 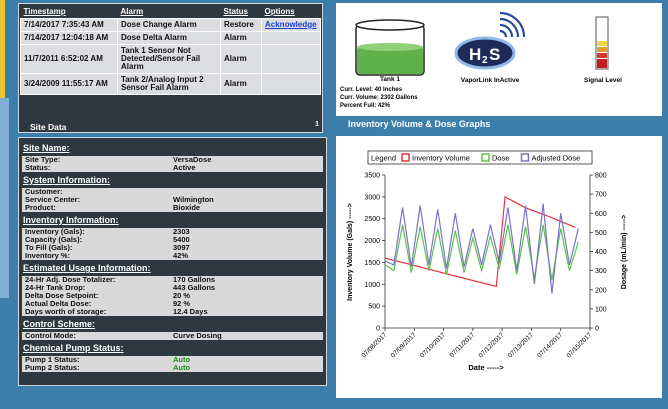 I want to click on field-label: Product:, so click(x=40, y=207).